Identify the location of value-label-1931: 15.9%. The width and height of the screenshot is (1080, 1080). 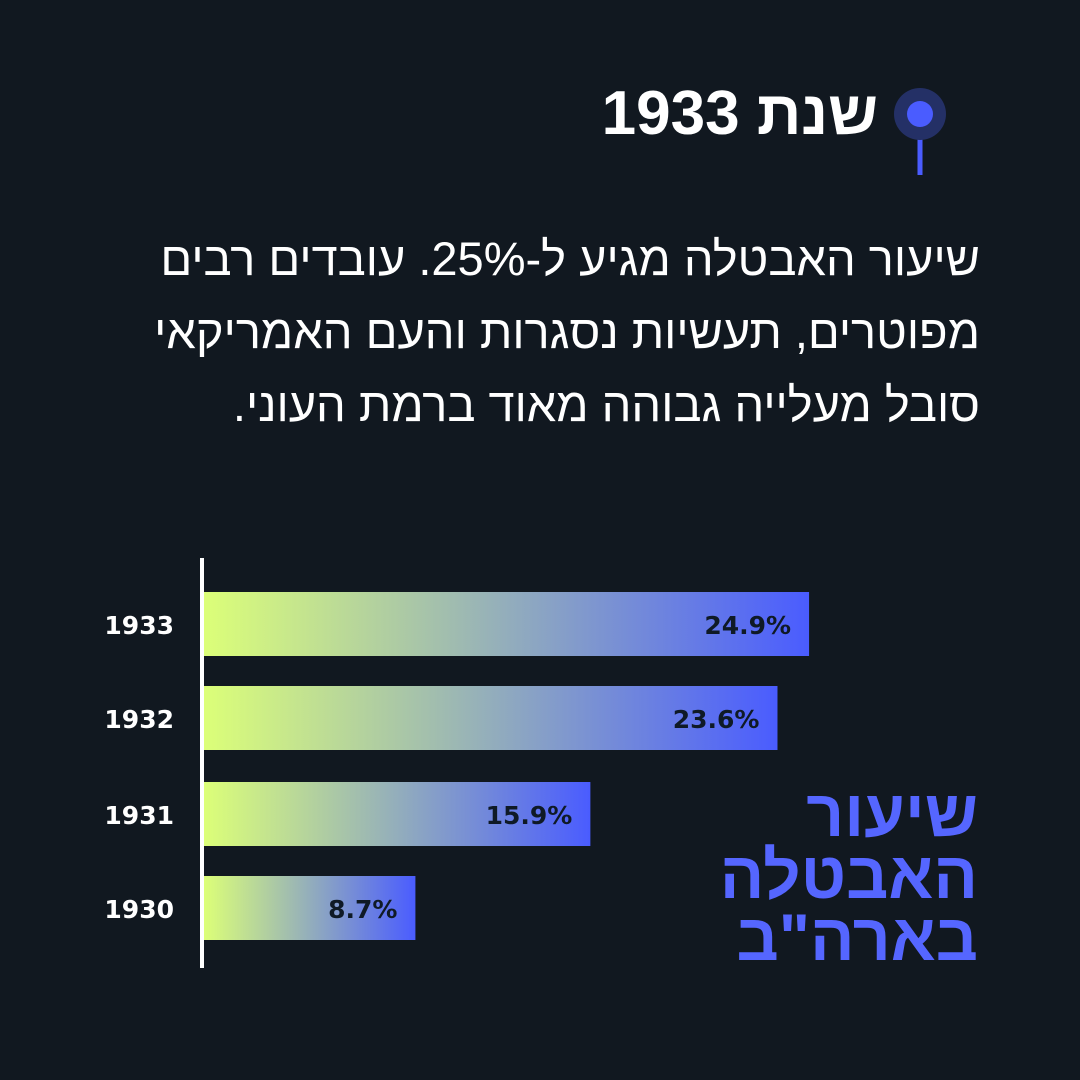
(529, 815).